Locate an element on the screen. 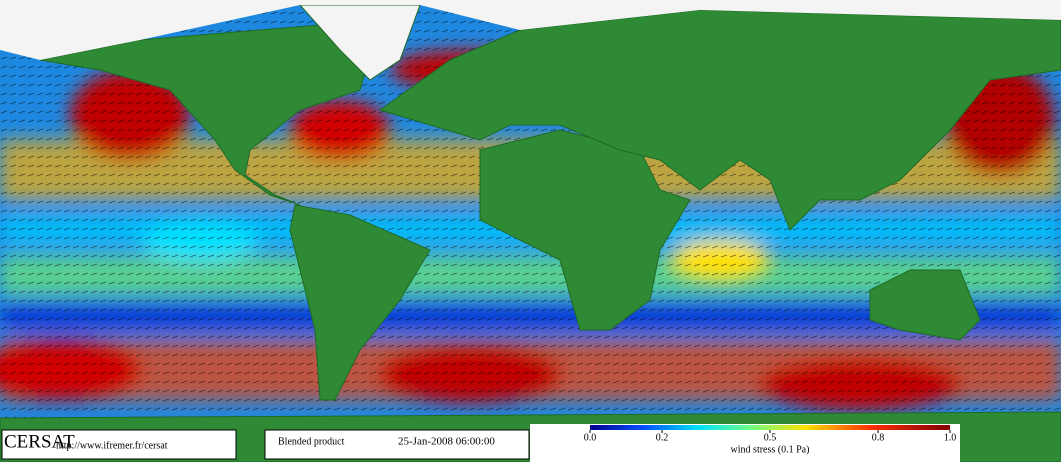  colorbar-tick-label: 0.2 is located at coordinates (662, 437).